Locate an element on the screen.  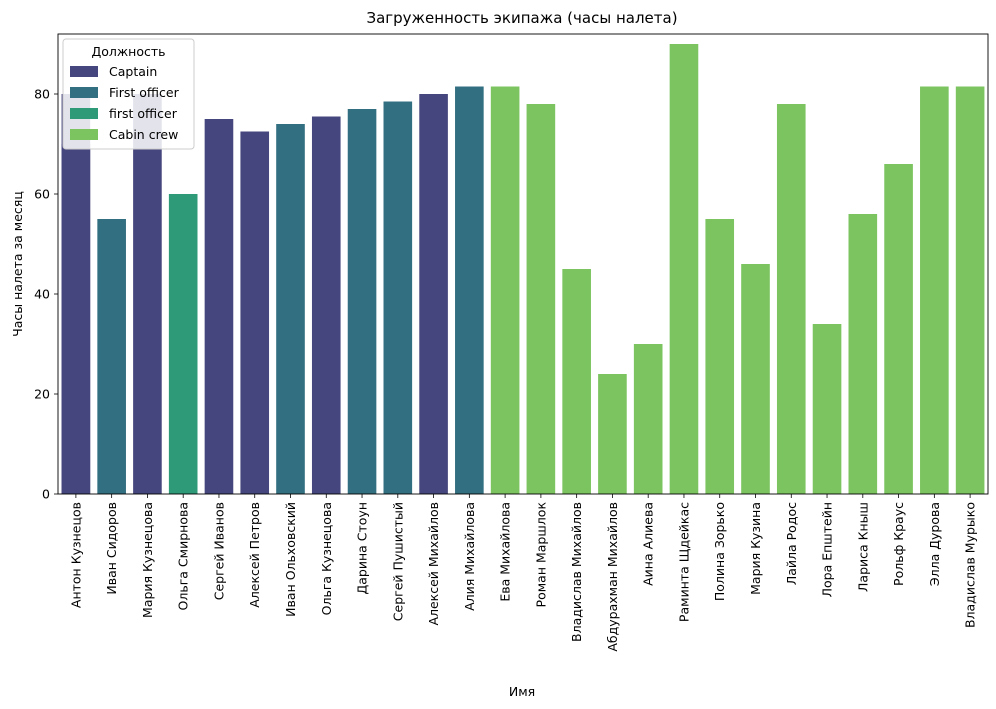
x-tick-label: Мария Кузнецова is located at coordinates (147, 560).